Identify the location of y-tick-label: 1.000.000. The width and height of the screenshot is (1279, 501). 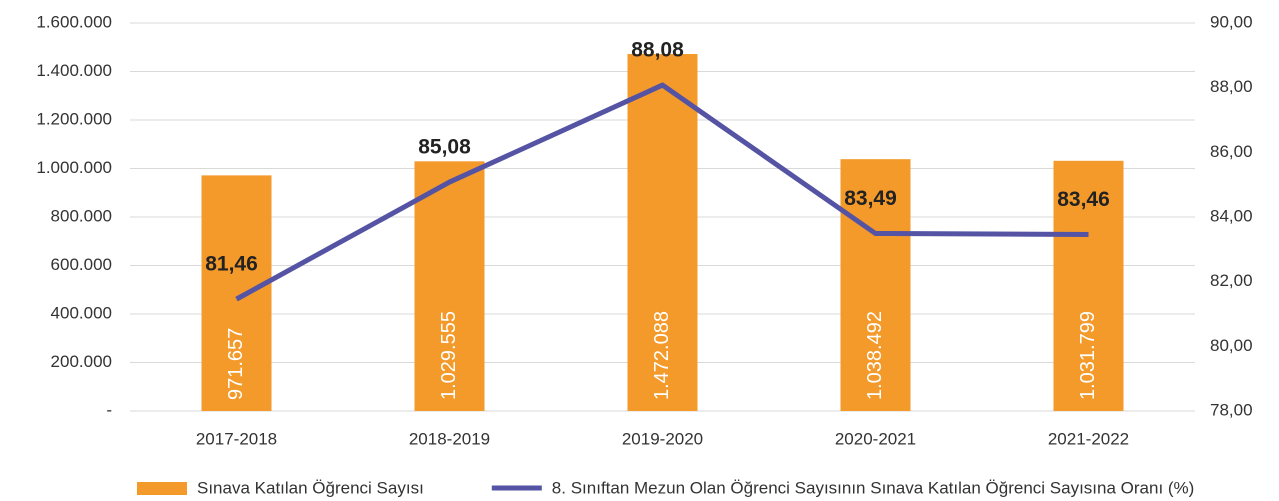
(74, 167).